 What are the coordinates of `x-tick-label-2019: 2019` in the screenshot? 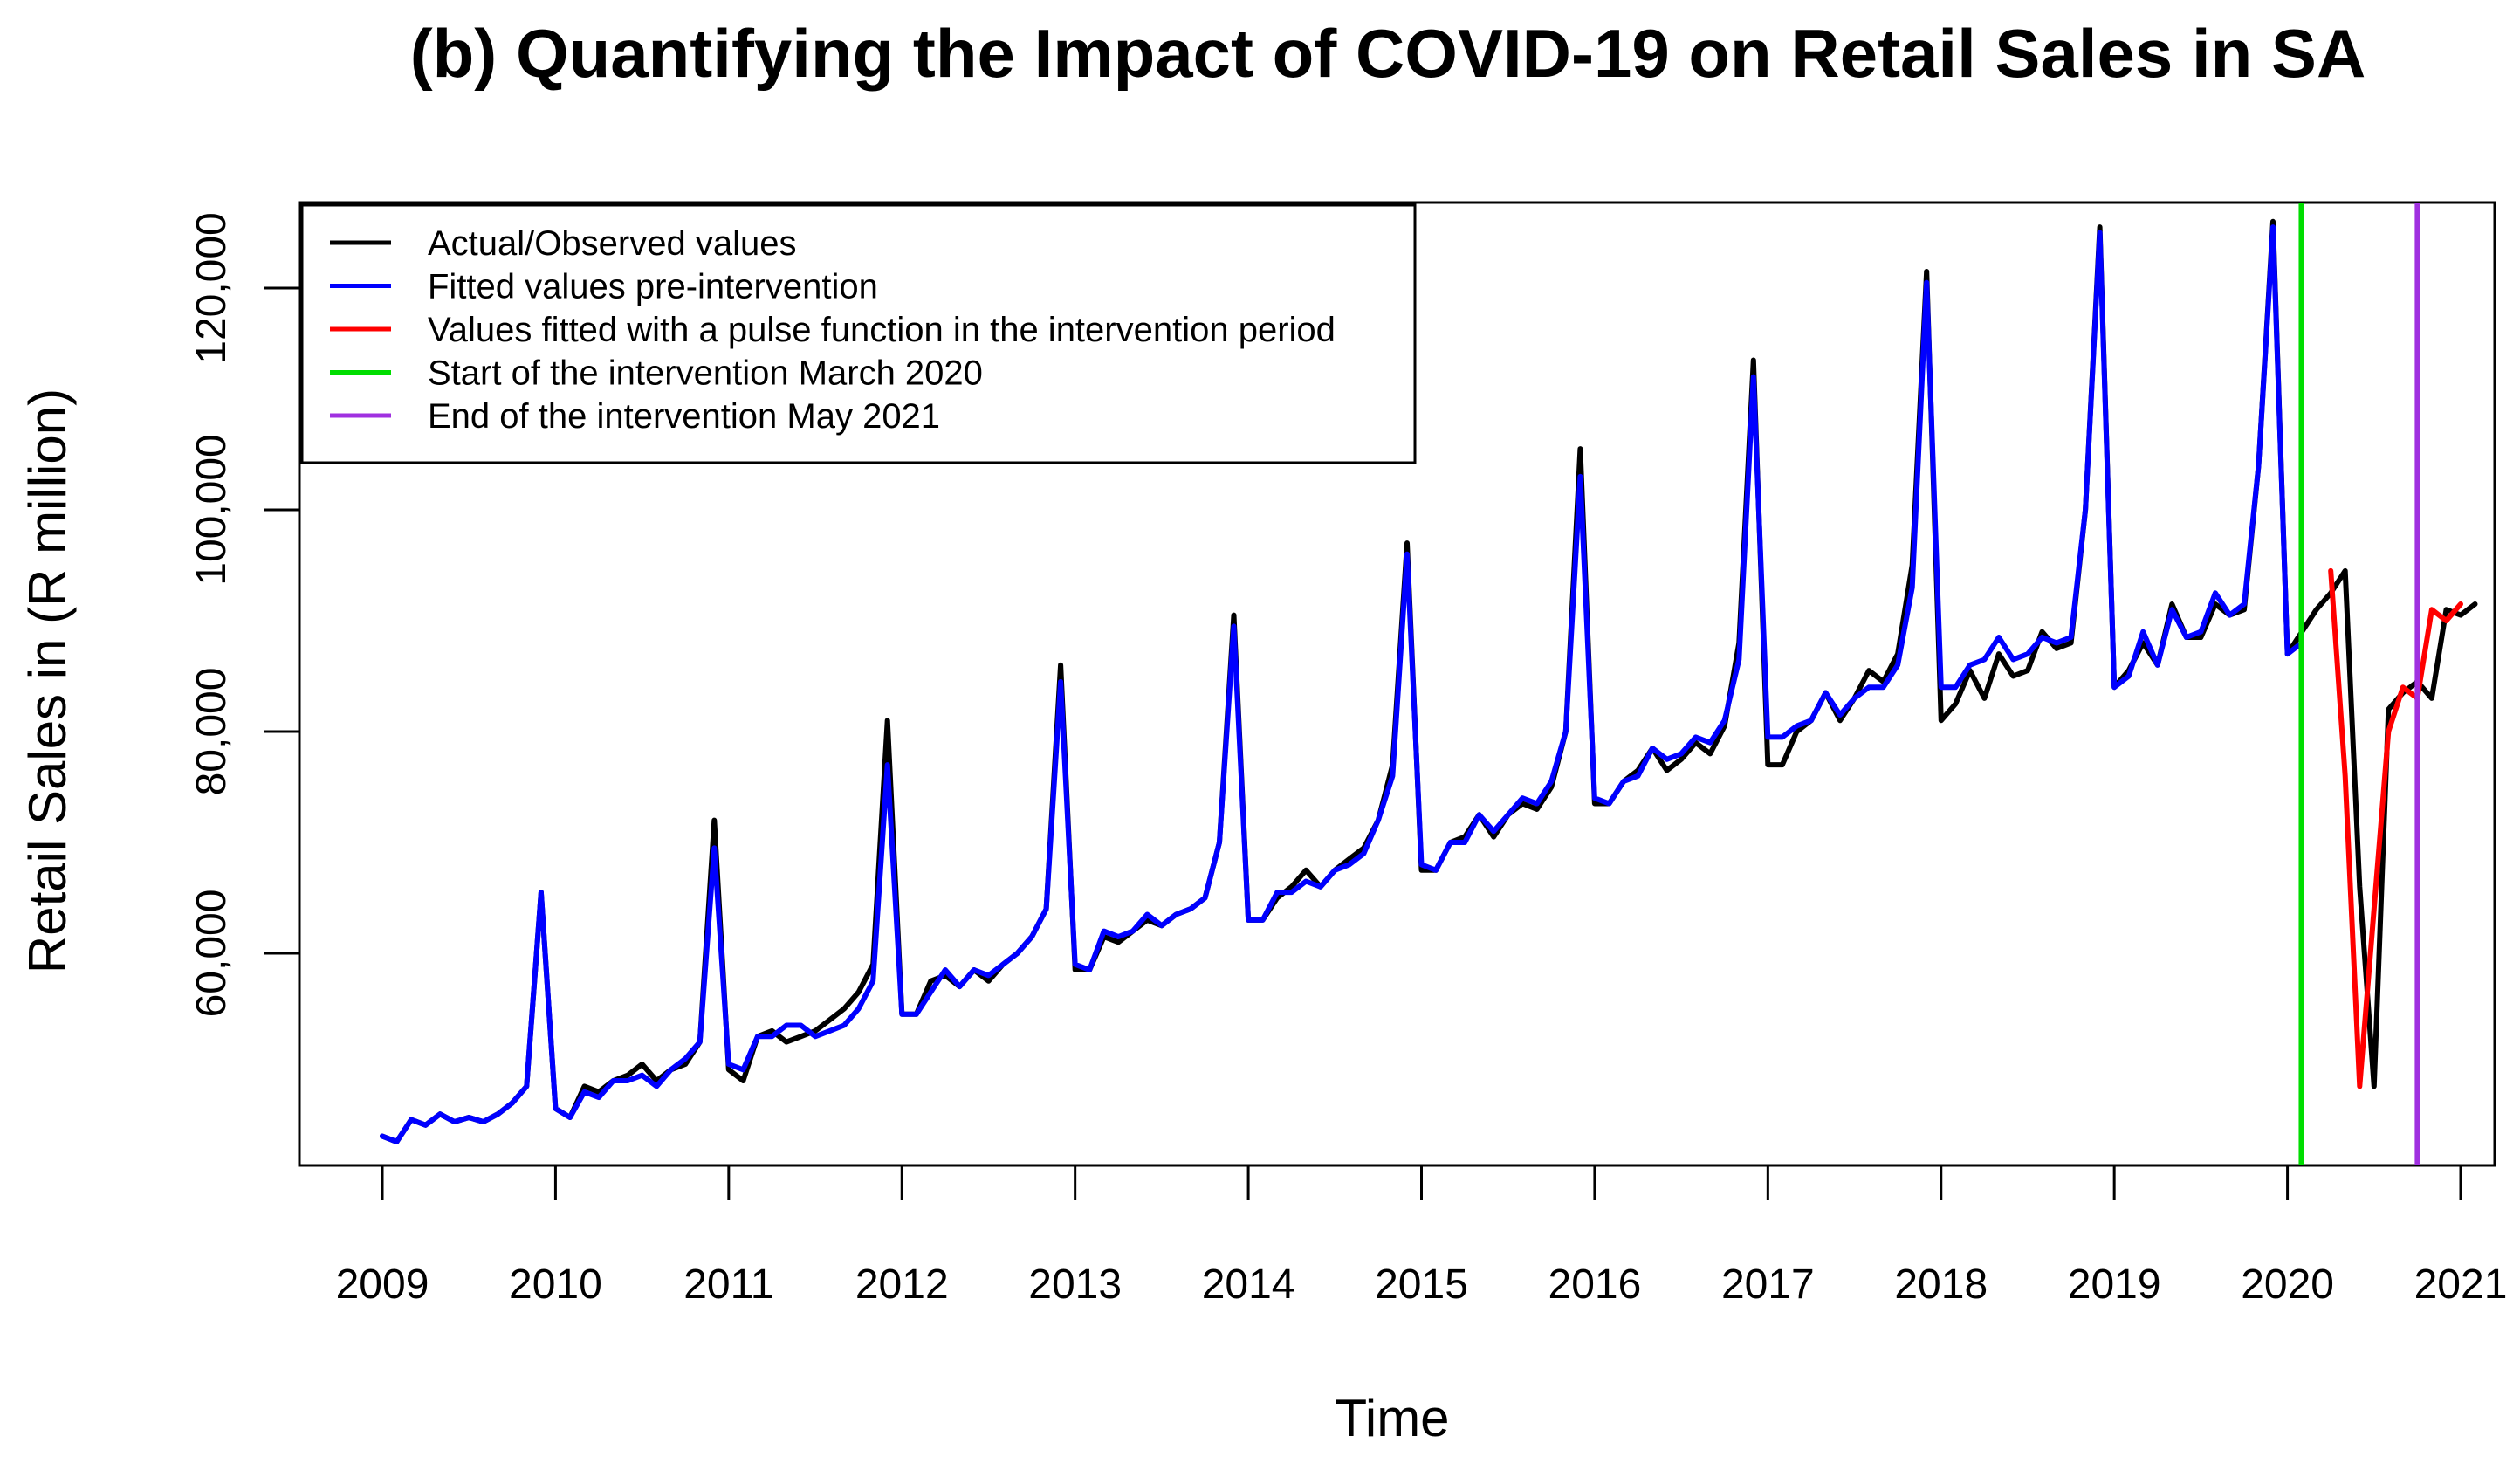 It's located at (2114, 1284).